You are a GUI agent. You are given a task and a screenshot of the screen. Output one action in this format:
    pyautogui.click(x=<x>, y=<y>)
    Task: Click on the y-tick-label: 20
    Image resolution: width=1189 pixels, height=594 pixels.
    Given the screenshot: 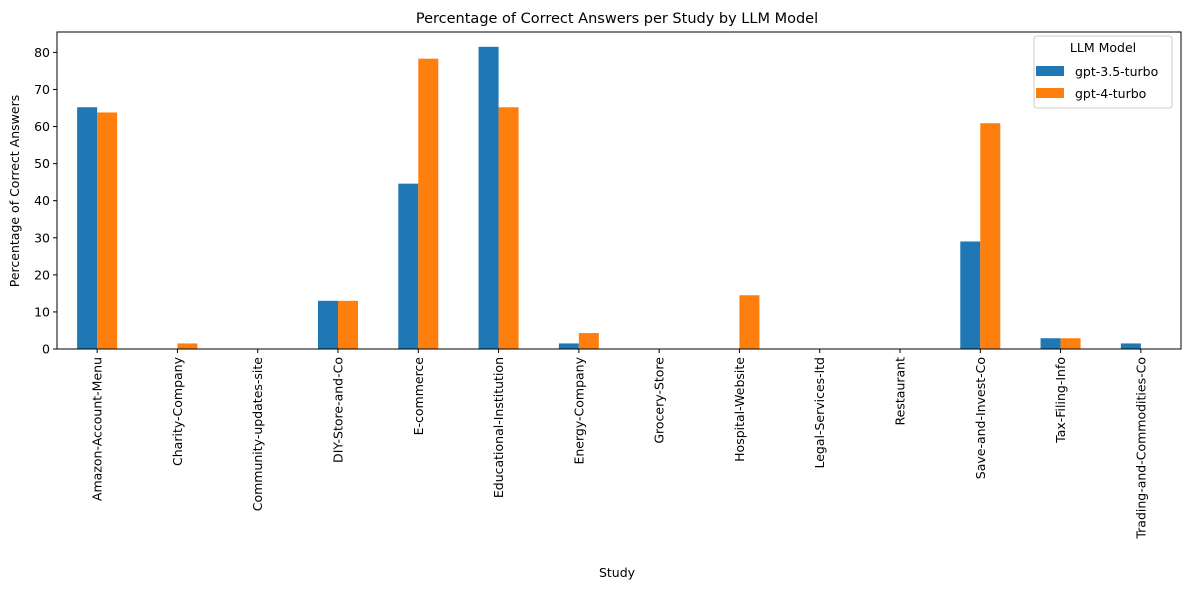 What is the action you would take?
    pyautogui.click(x=42, y=274)
    